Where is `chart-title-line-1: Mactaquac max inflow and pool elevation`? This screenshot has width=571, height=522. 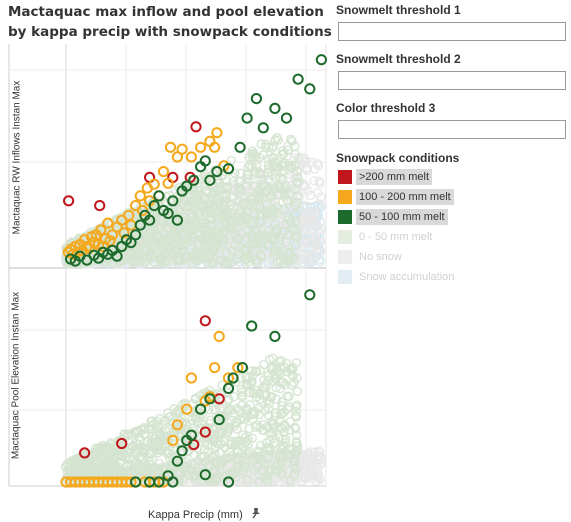
chart-title-line-1: Mactaquac max inflow and pool elevation is located at coordinates (166, 12).